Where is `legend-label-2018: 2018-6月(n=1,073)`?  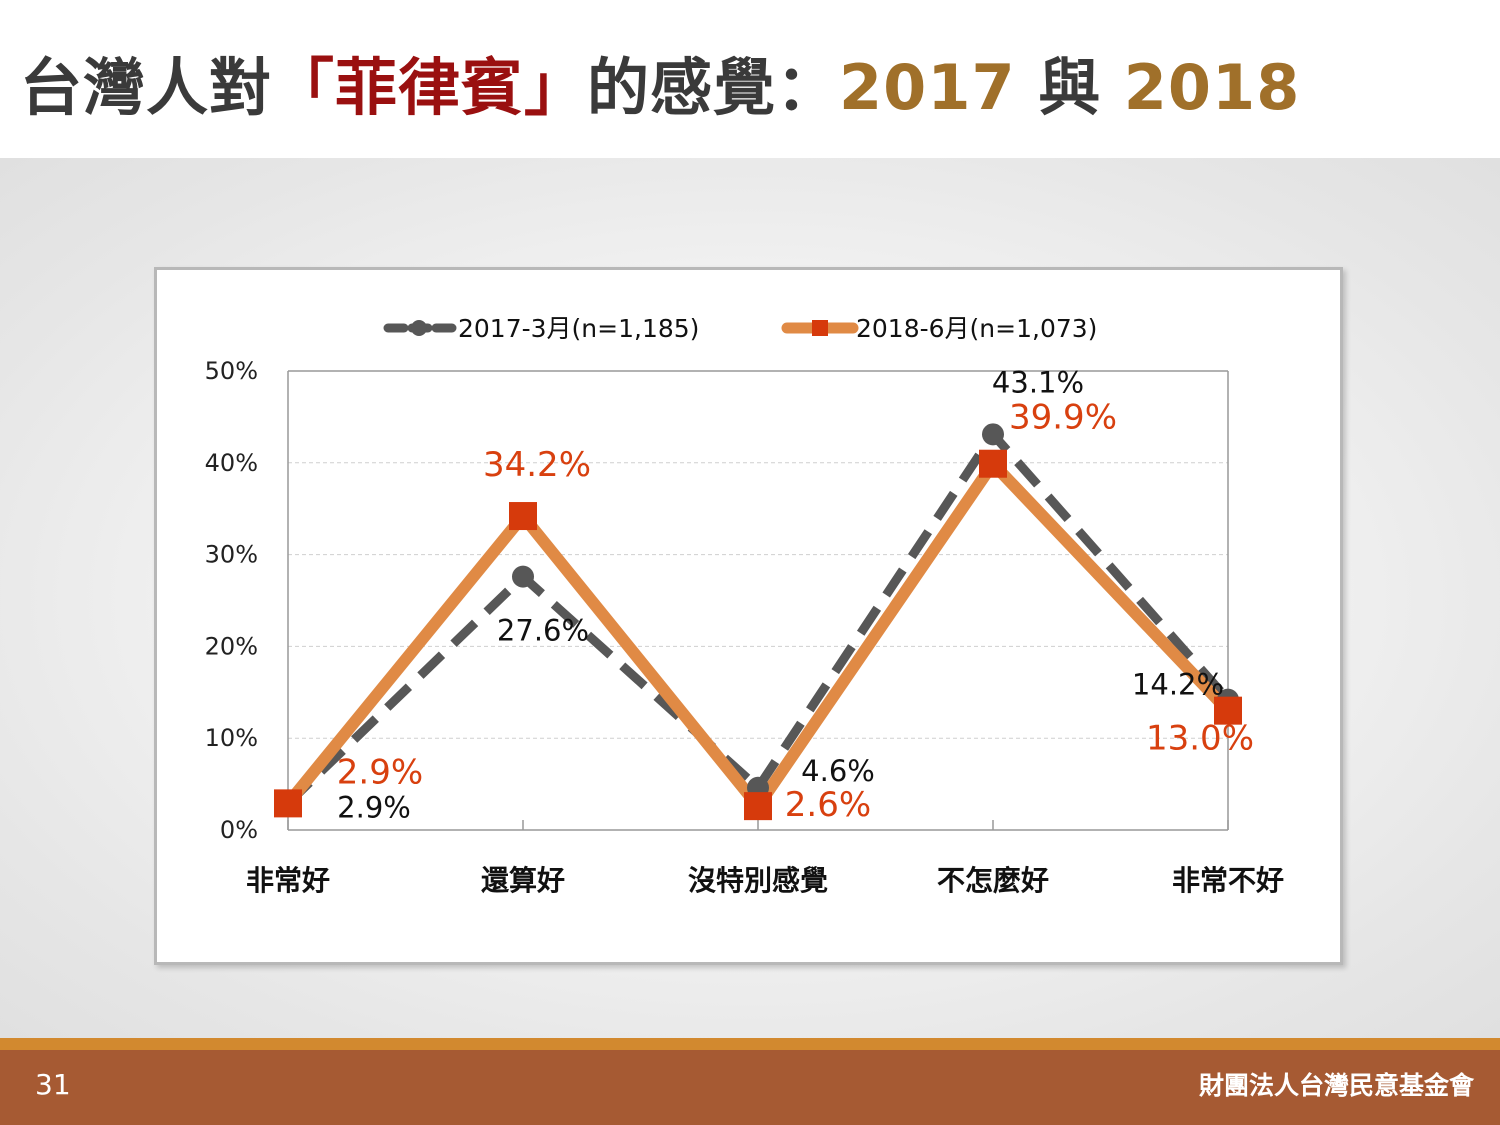 legend-label-2018: 2018-6月(n=1,073) is located at coordinates (976, 328).